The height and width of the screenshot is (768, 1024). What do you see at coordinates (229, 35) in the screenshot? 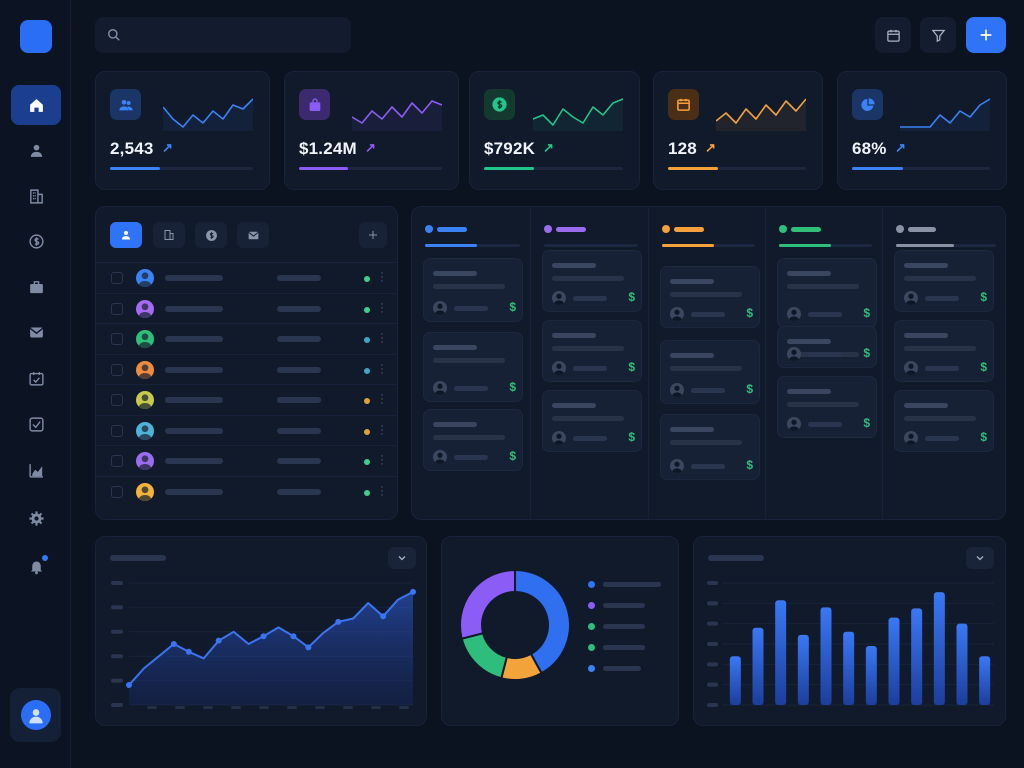
I see `search-input` at bounding box center [229, 35].